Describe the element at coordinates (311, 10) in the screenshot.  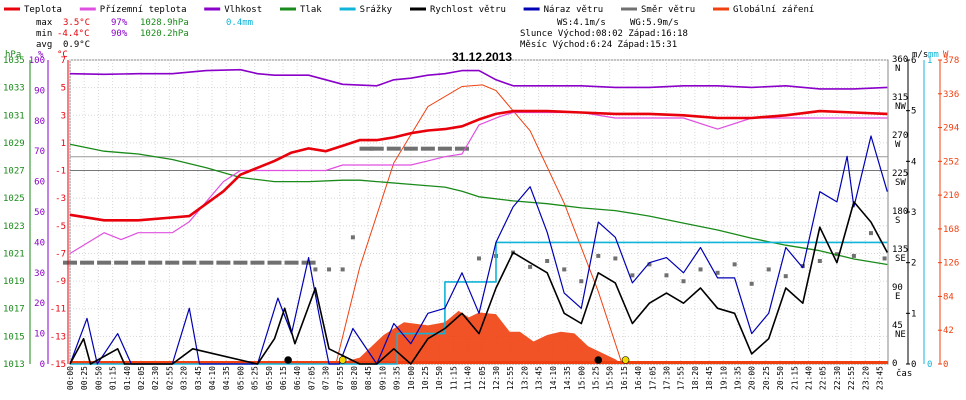
I see `legend-label-3: Tlak` at that location.